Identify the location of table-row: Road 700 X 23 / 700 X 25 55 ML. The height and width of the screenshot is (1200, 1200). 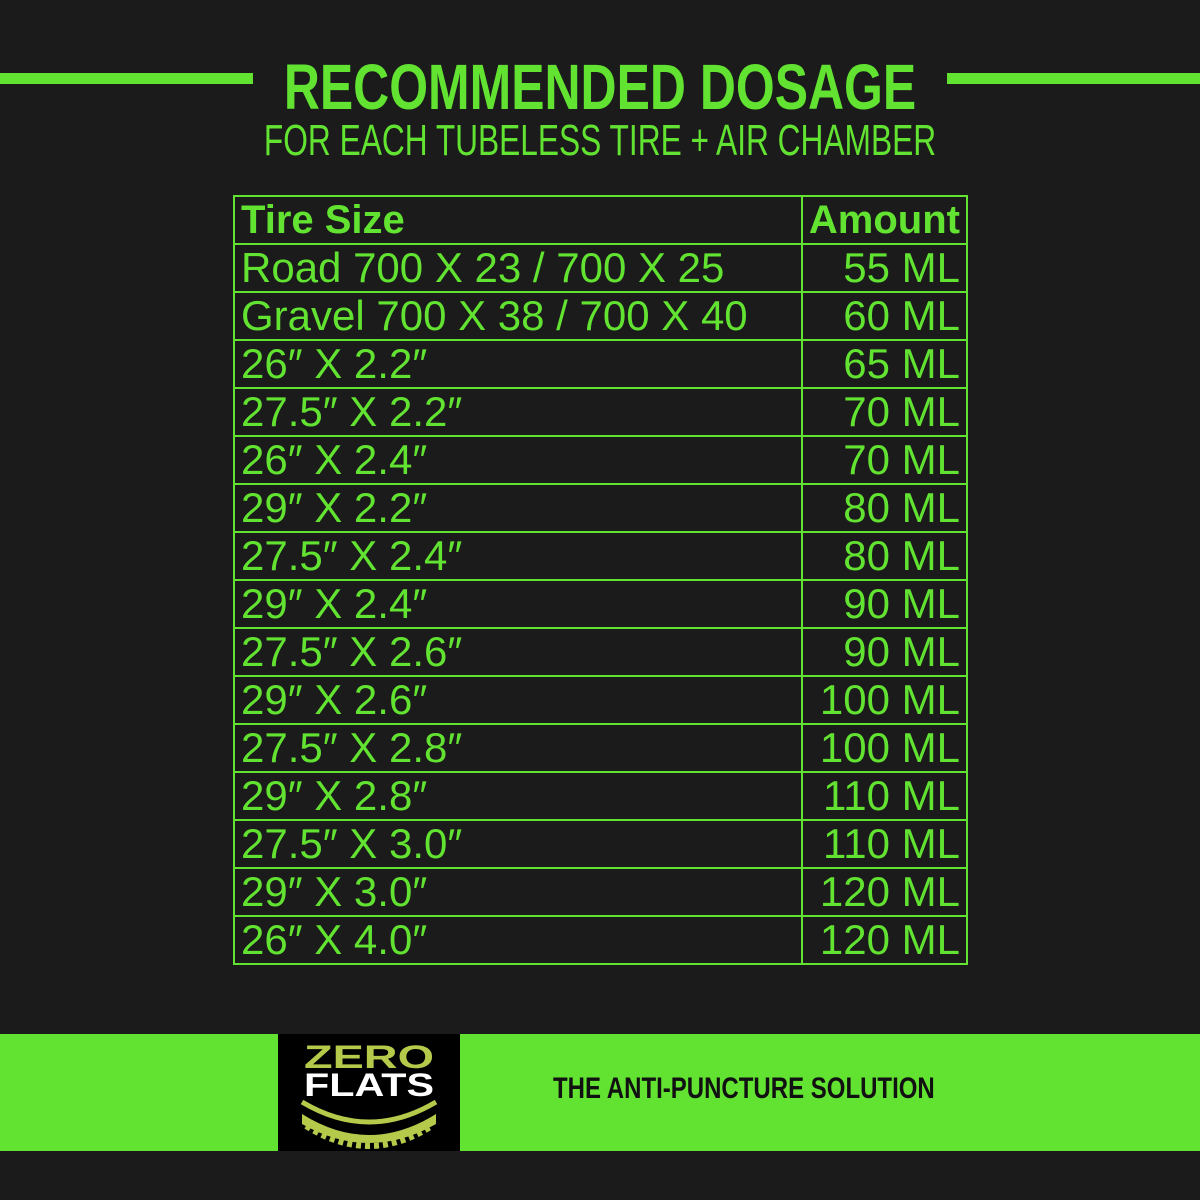
(601, 268).